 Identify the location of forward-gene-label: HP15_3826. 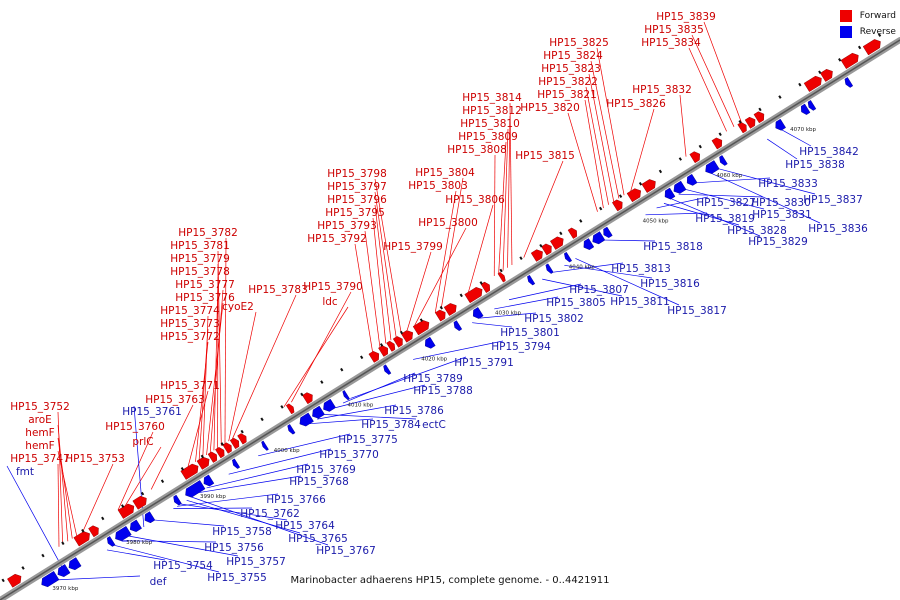
(636, 104).